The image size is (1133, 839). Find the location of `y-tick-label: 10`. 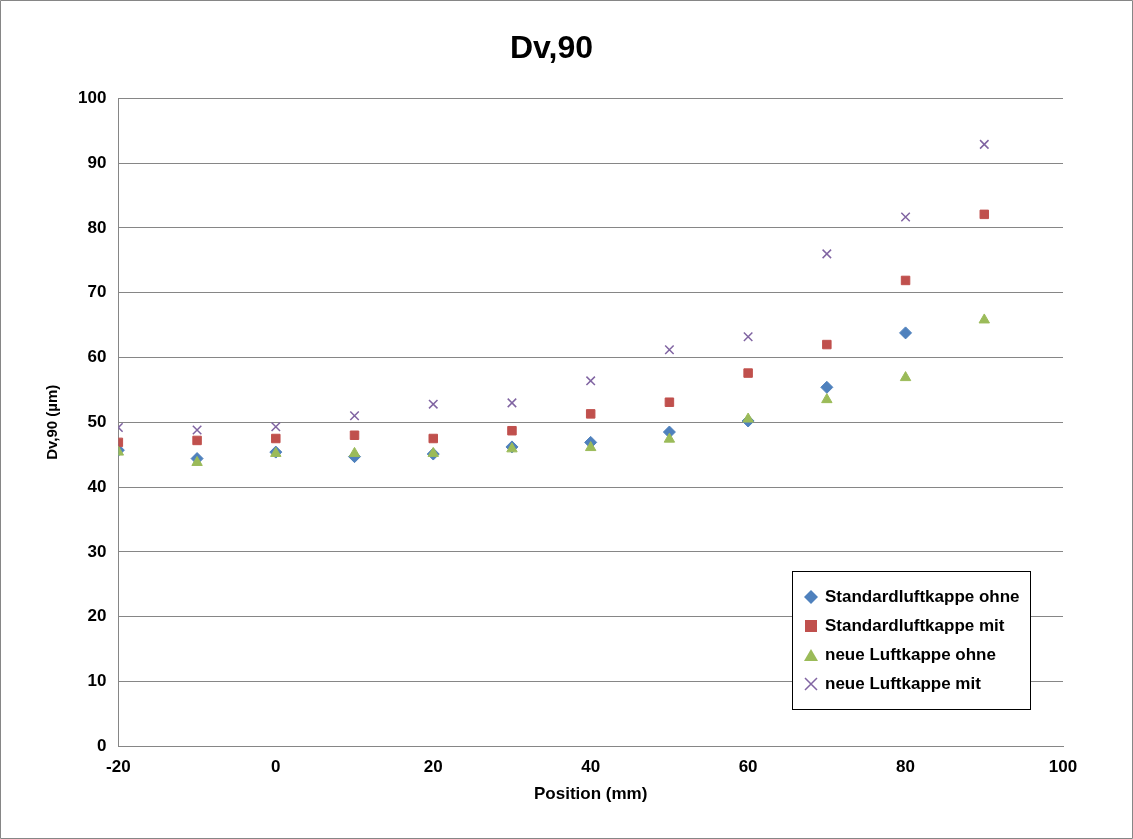

y-tick-label: 10 is located at coordinates (97, 681).